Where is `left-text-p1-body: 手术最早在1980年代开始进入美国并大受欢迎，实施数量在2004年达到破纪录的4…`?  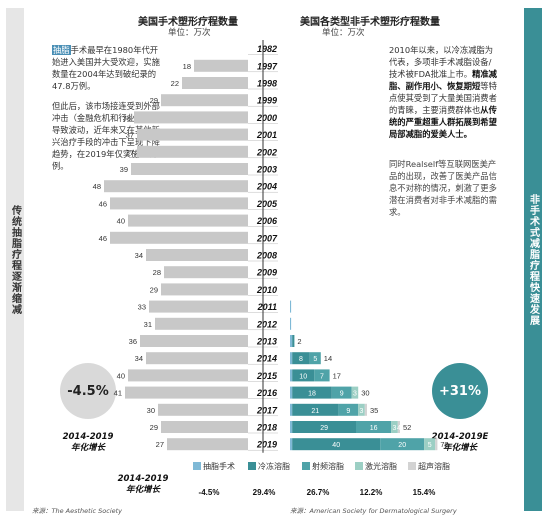
left-text-p1-body: 手术最早在1980年代开始进入美国并大受欢迎，实施数量在2004年达到破纪录的4… is located at coordinates (106, 68).